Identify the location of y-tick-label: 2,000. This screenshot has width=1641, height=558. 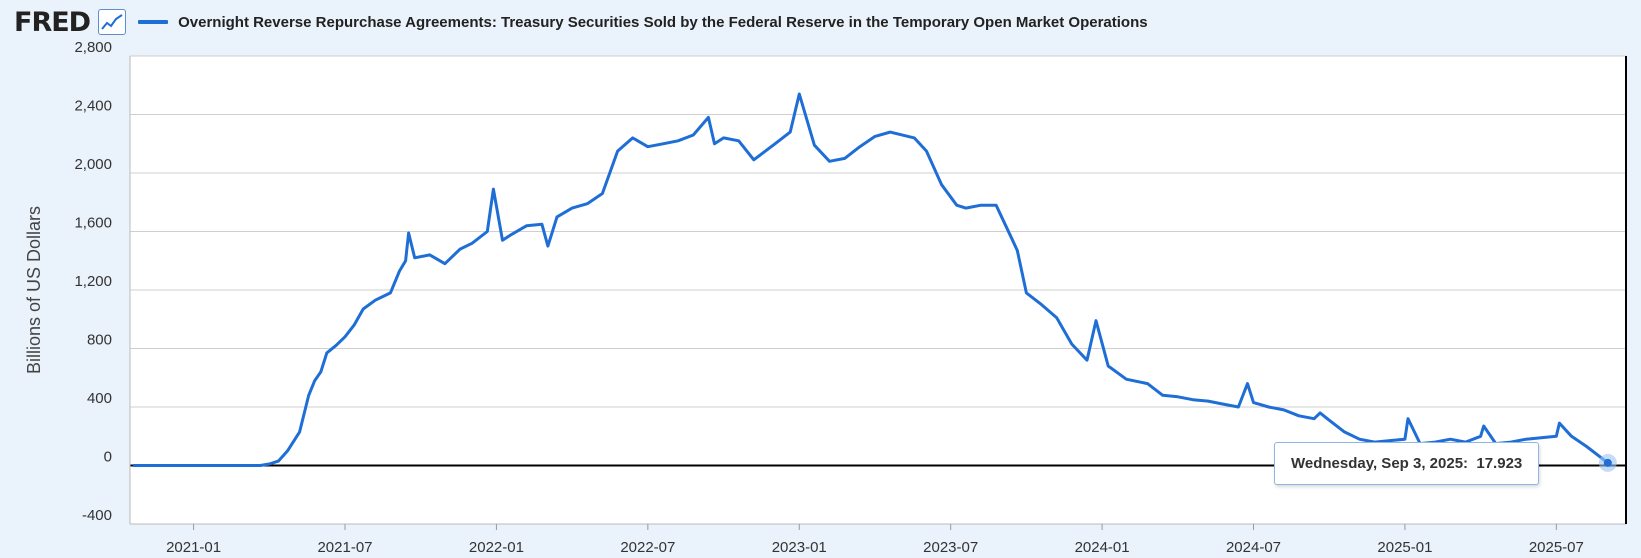
(93, 164).